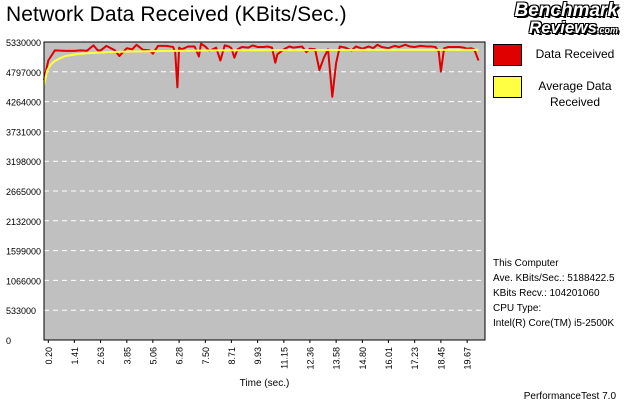  I want to click on y-tick-label: 533000, so click(21, 311).